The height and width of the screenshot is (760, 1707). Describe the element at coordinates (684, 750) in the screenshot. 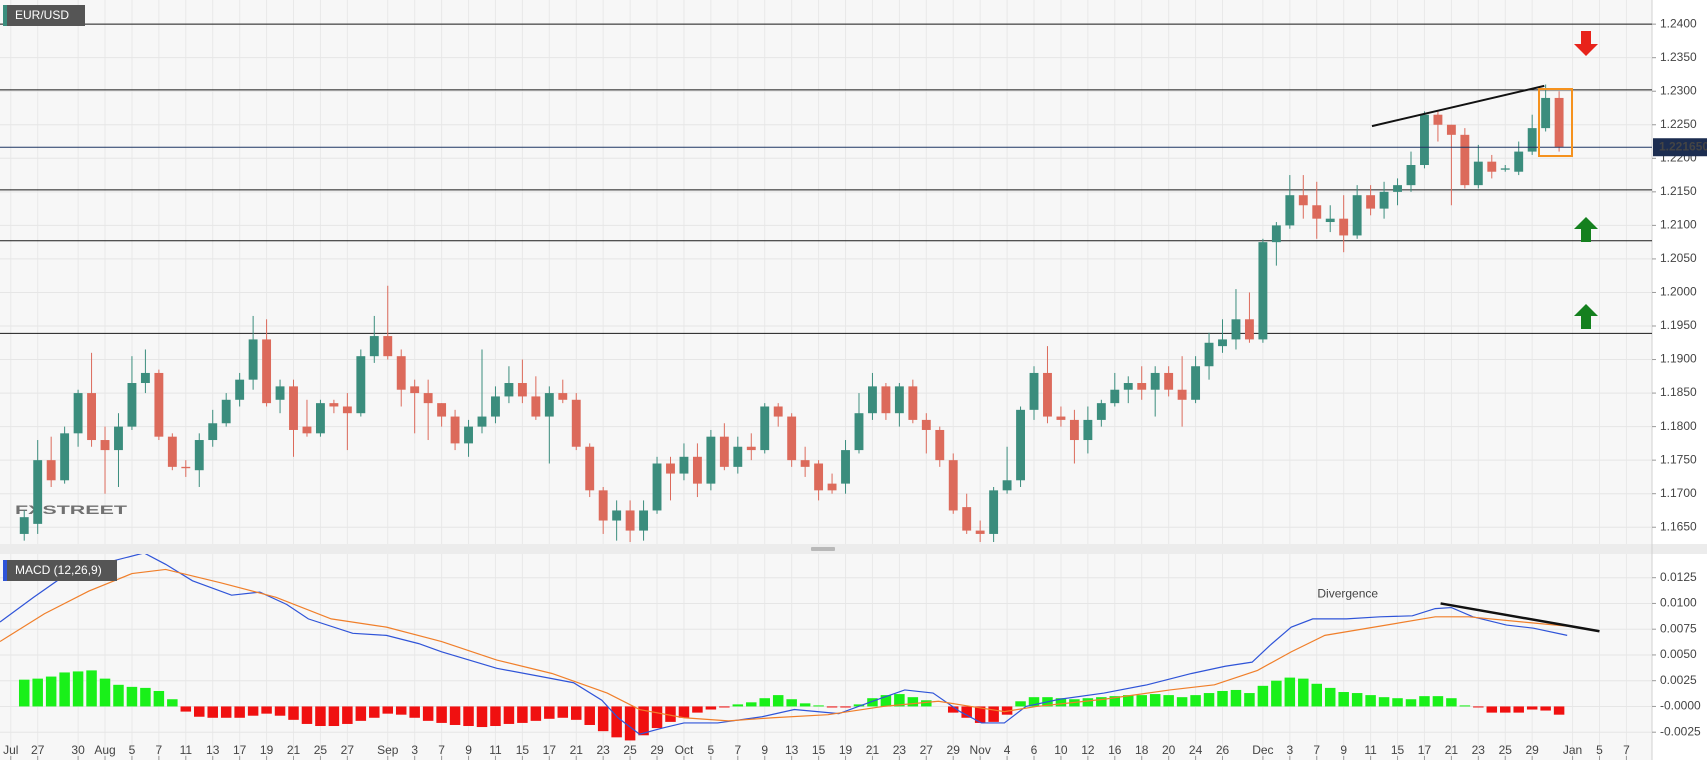

I see `x-tick-label: Oct` at that location.